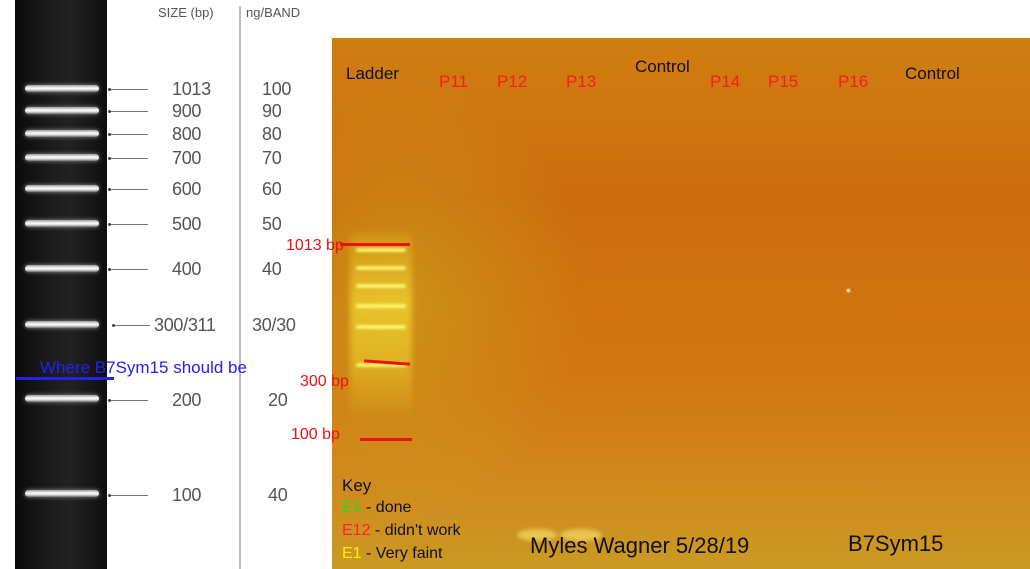  I want to click on key-item-done: E1 - done, so click(376, 508).